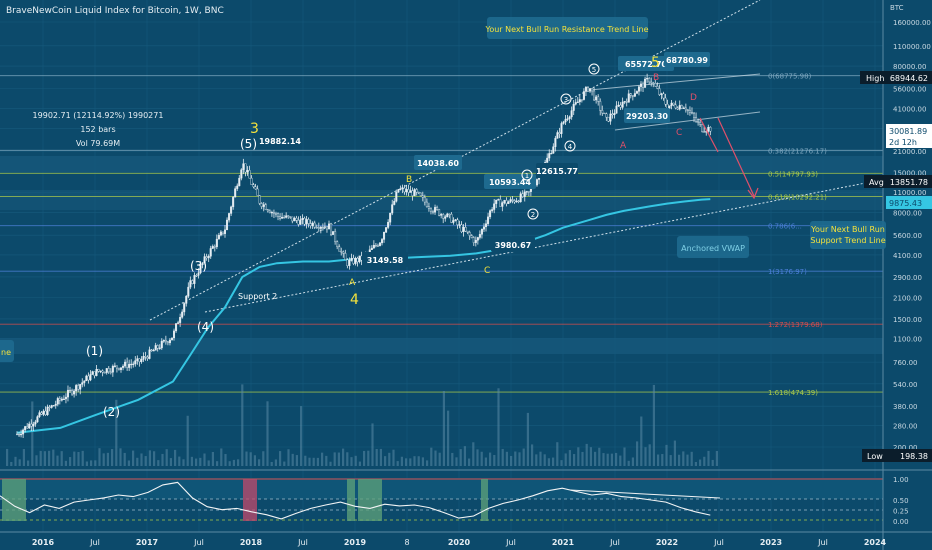 This screenshot has height=550, width=932. Describe the element at coordinates (567, 28) in the screenshot. I see `resistance-callout: Your Next Bull Run Resistance Trend Line` at that location.